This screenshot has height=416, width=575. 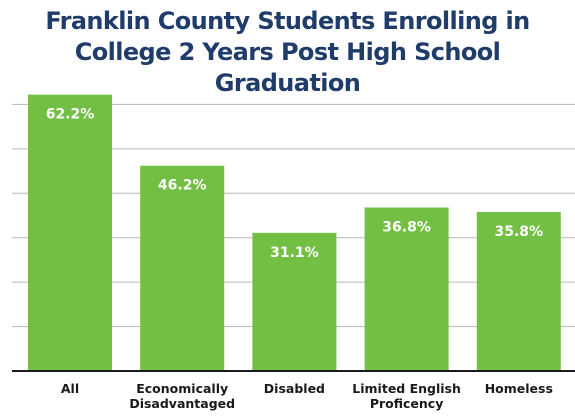 I want to click on bar-value-label-2: 31.1%, so click(x=294, y=253).